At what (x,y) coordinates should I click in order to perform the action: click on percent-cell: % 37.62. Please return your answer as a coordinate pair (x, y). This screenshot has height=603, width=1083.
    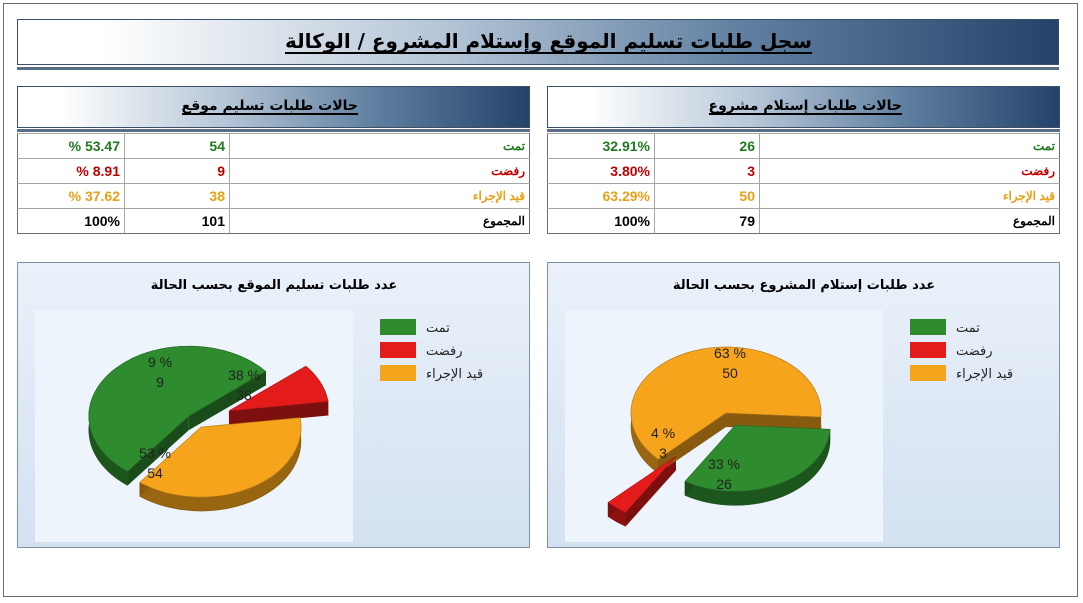
    Looking at the image, I should click on (71, 196).